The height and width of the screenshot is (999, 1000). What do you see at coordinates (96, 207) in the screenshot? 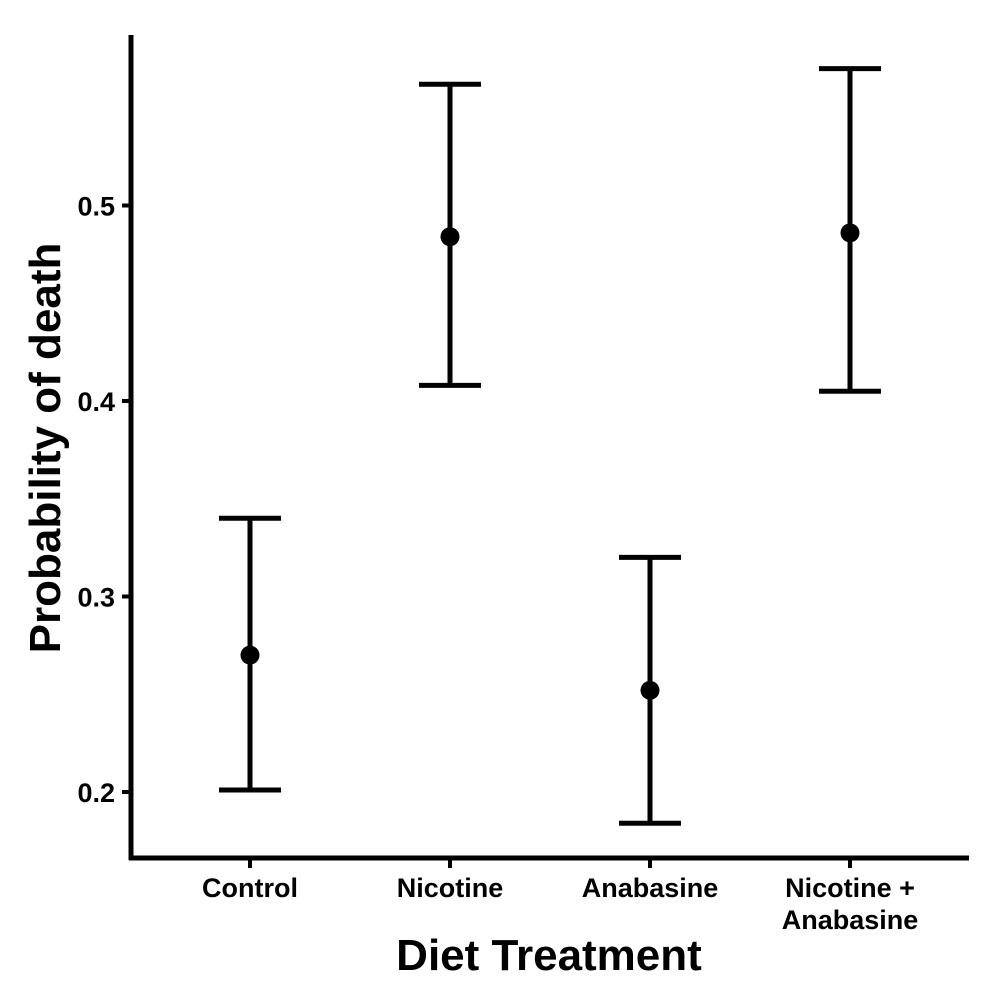
I see `y-tick-label: 0.5` at bounding box center [96, 207].